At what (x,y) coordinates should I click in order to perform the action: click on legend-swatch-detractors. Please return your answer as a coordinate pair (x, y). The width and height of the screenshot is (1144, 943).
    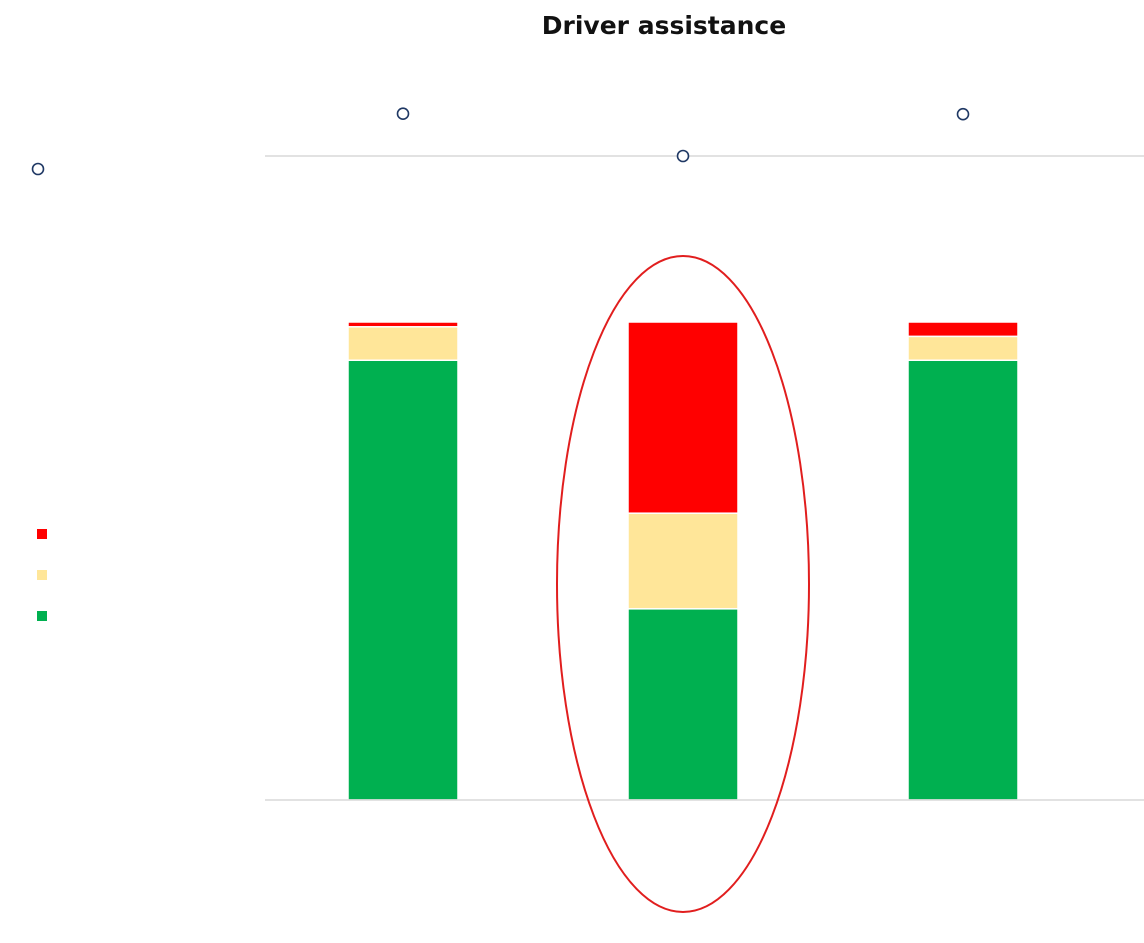
    Looking at the image, I should click on (42, 534).